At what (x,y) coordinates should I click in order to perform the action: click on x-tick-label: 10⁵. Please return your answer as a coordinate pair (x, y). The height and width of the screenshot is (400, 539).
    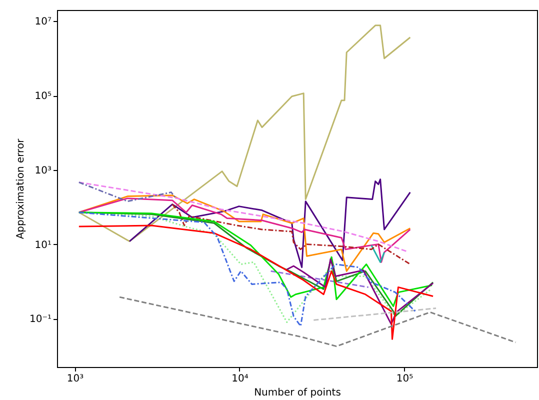
    Looking at the image, I should click on (405, 379).